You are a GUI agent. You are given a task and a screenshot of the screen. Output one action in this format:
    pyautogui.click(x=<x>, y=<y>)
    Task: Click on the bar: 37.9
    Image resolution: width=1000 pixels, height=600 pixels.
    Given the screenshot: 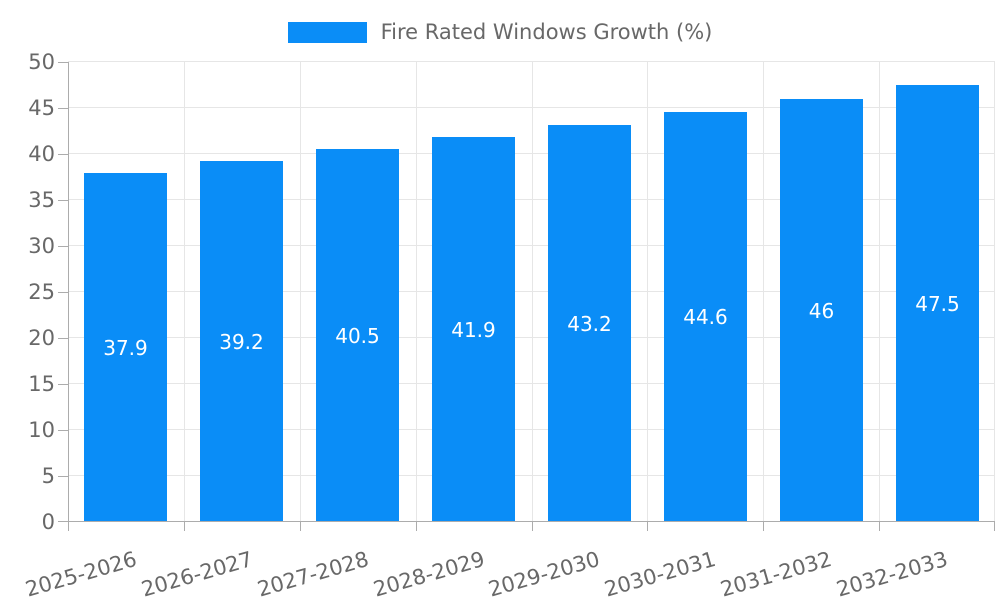 What is the action you would take?
    pyautogui.click(x=125, y=347)
    